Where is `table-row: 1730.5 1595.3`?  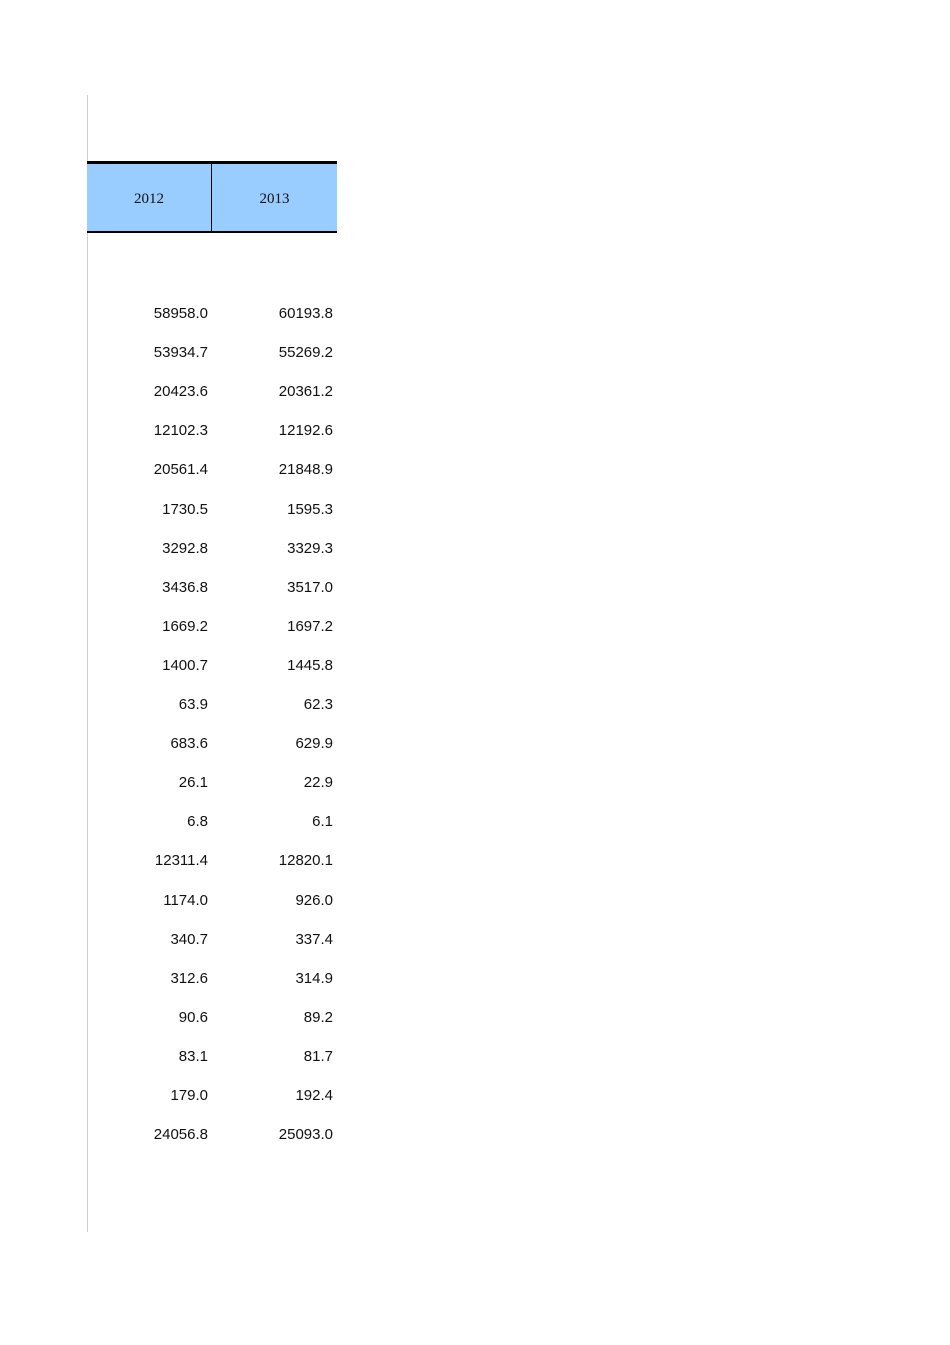
table-row: 1730.5 1595.3 is located at coordinates (170, 511).